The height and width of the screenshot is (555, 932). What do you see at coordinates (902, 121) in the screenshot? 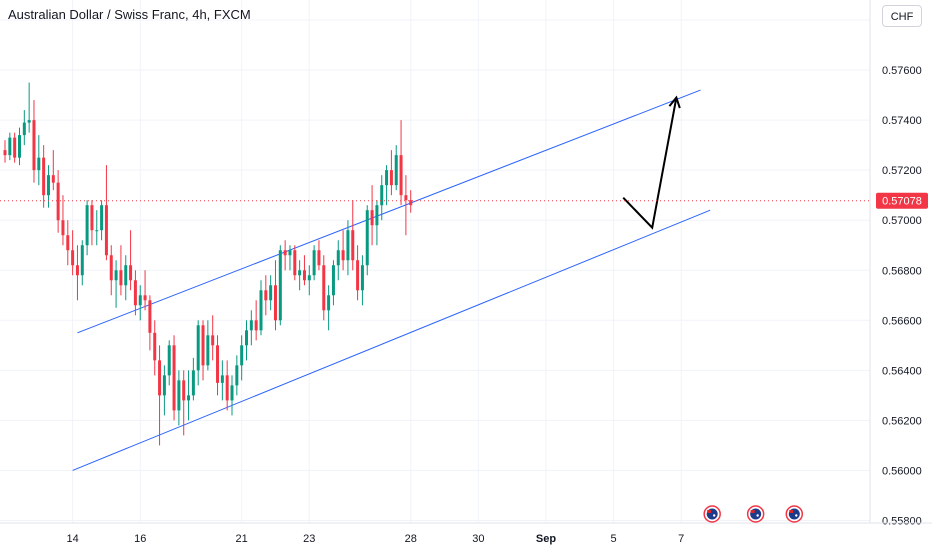
I see `y-tick-label: 0.57400` at bounding box center [902, 121].